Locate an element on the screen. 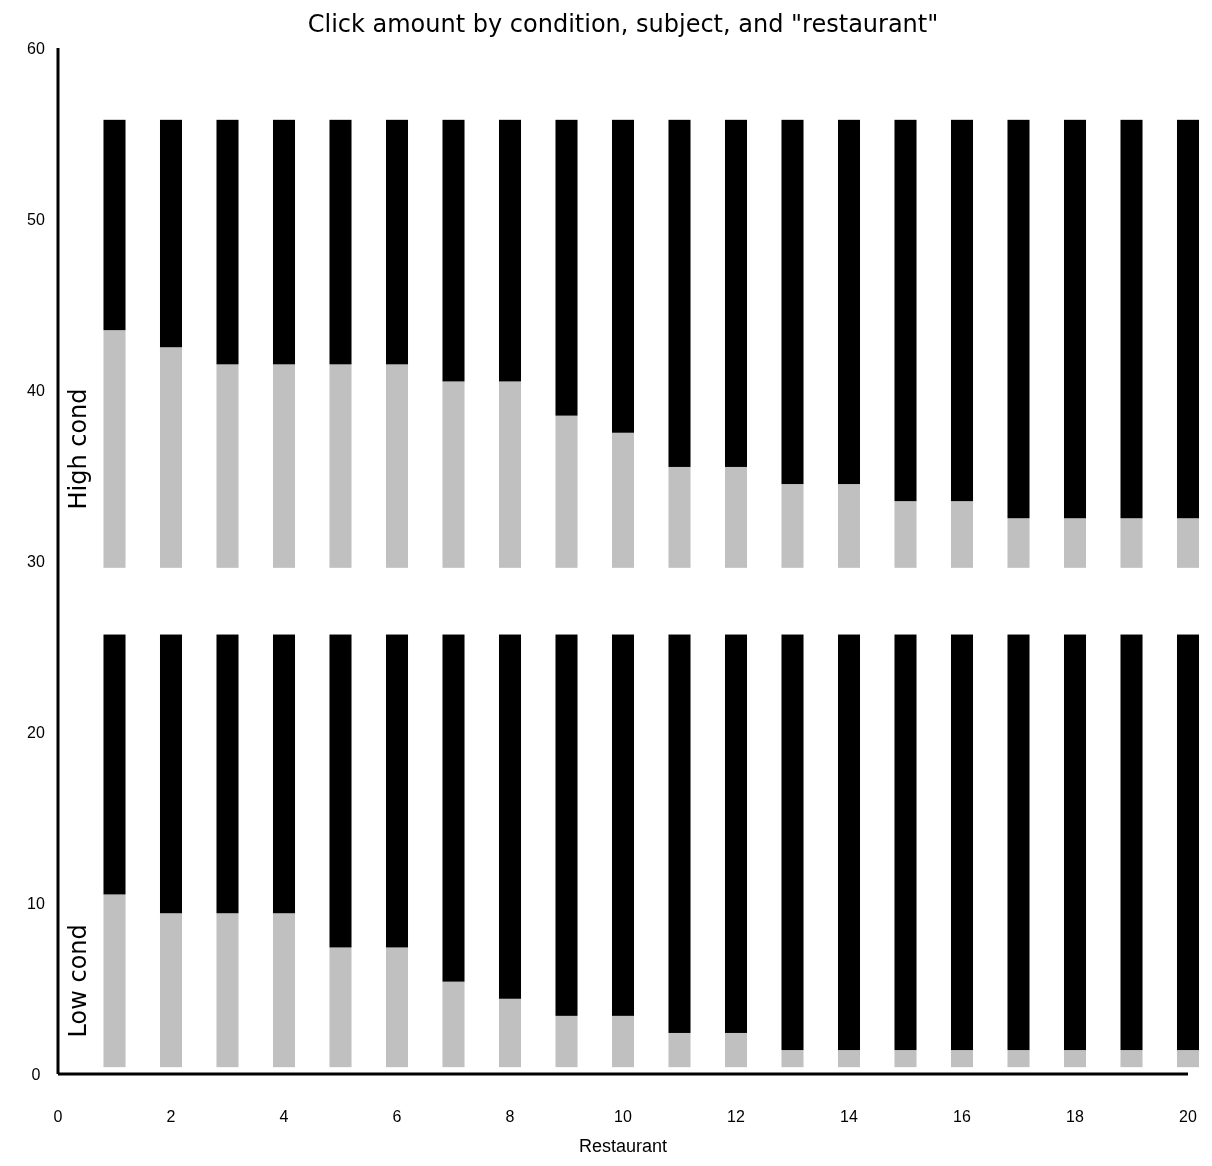  chart-title: Click amount by condition, subject, and "restaurant" is located at coordinates (623, 24).